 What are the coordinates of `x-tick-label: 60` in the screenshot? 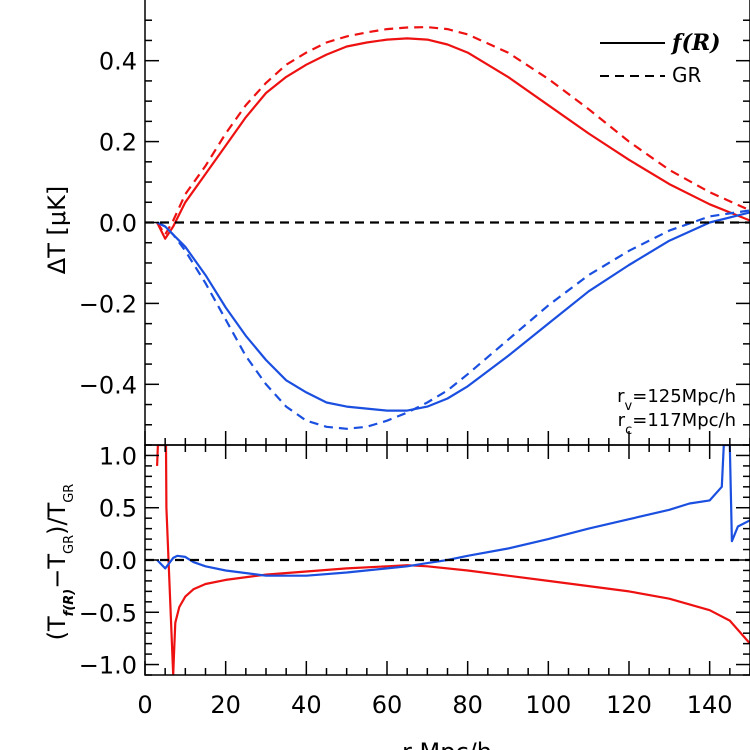 It's located at (387, 705).